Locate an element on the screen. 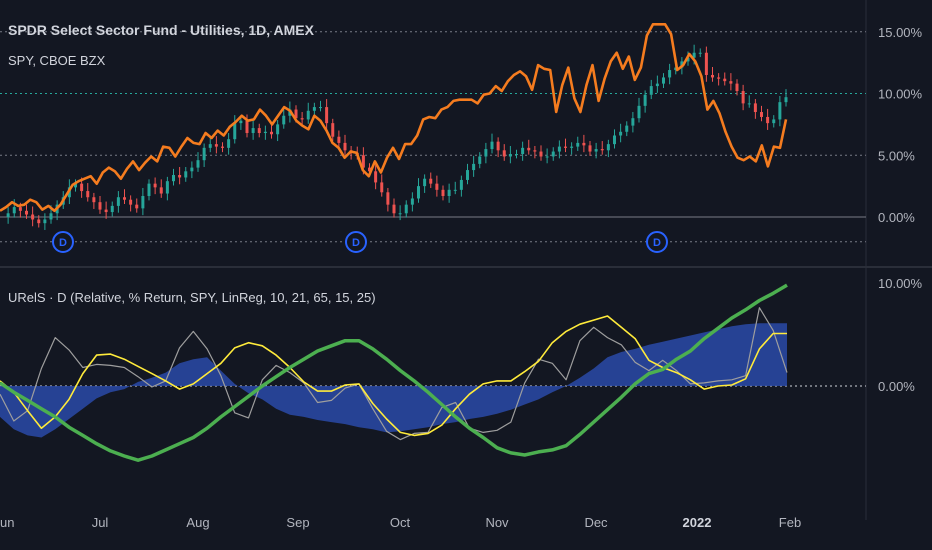 The height and width of the screenshot is (550, 932). y-tick-label: 5.00% is located at coordinates (896, 155).